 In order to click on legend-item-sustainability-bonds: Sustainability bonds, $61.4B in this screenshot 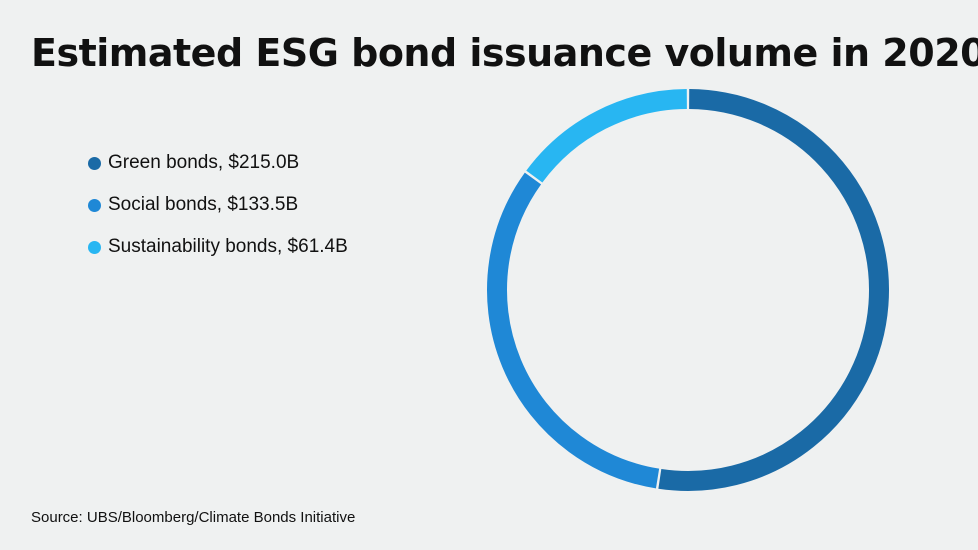, I will do `click(218, 247)`.